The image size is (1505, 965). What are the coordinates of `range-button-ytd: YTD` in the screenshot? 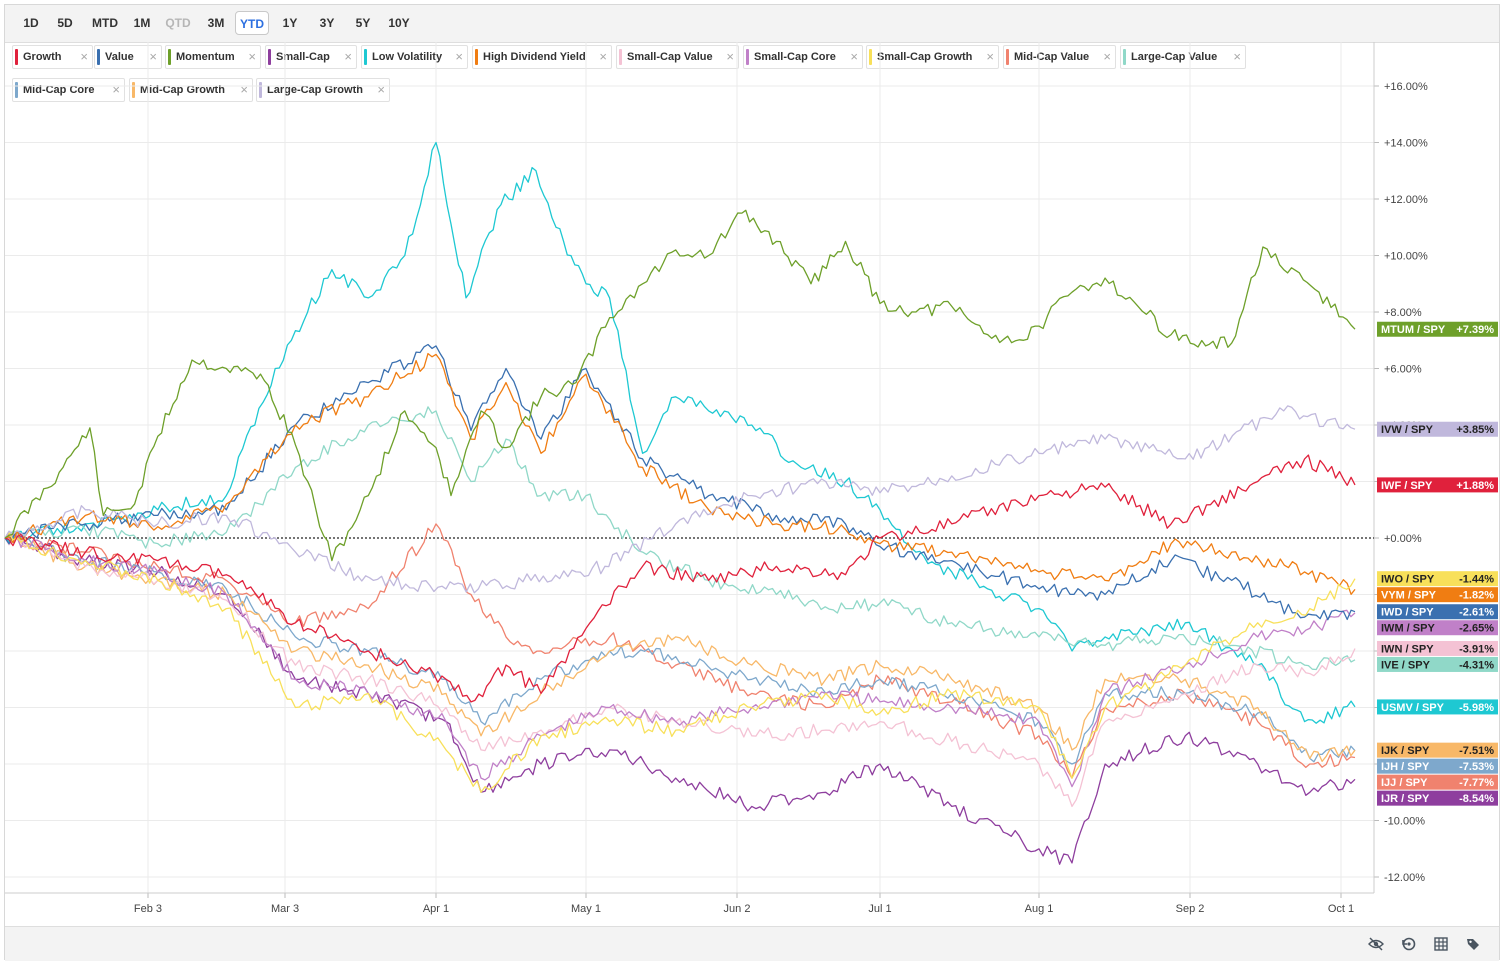 It's located at (252, 23).